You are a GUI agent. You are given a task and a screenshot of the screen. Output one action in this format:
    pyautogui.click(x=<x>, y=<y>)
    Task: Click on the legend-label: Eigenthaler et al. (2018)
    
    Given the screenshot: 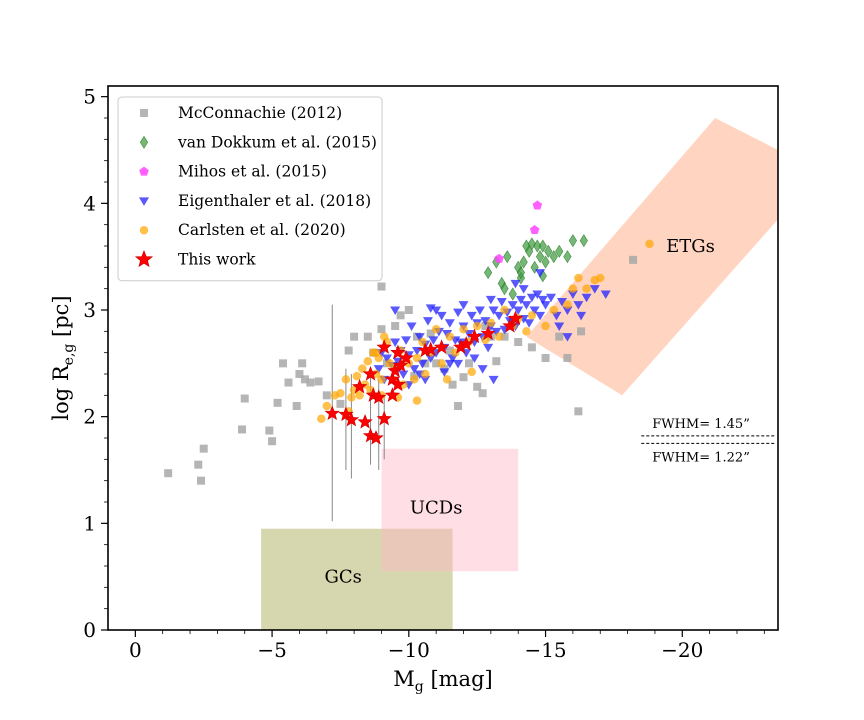 What is the action you would take?
    pyautogui.click(x=274, y=201)
    